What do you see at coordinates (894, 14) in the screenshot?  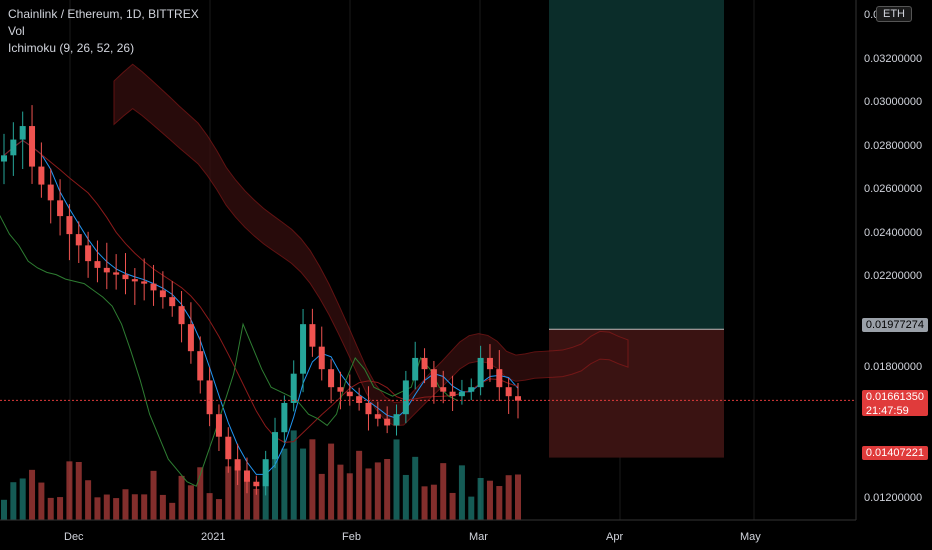 I see `currency-button: ETH` at bounding box center [894, 14].